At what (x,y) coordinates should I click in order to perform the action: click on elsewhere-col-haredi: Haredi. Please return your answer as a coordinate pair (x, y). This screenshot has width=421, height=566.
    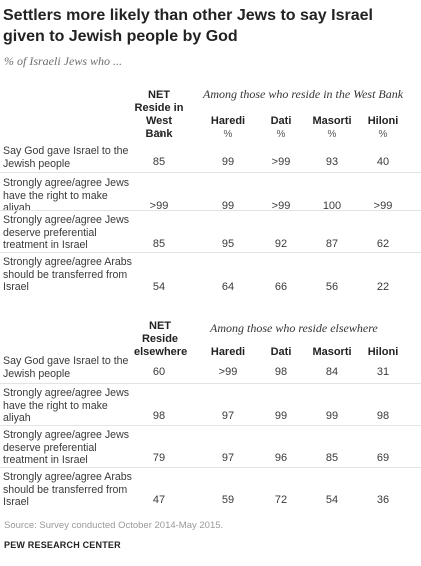
    Looking at the image, I should click on (228, 352).